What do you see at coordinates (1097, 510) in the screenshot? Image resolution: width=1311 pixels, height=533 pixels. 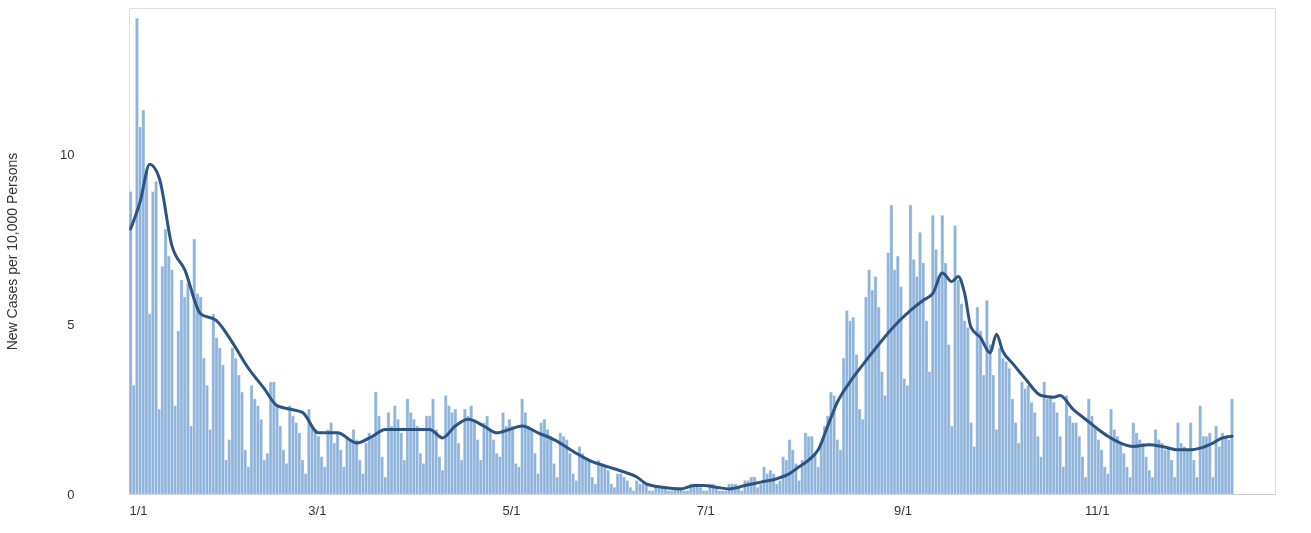 I see `x-tick-label: 11/1` at bounding box center [1097, 510].